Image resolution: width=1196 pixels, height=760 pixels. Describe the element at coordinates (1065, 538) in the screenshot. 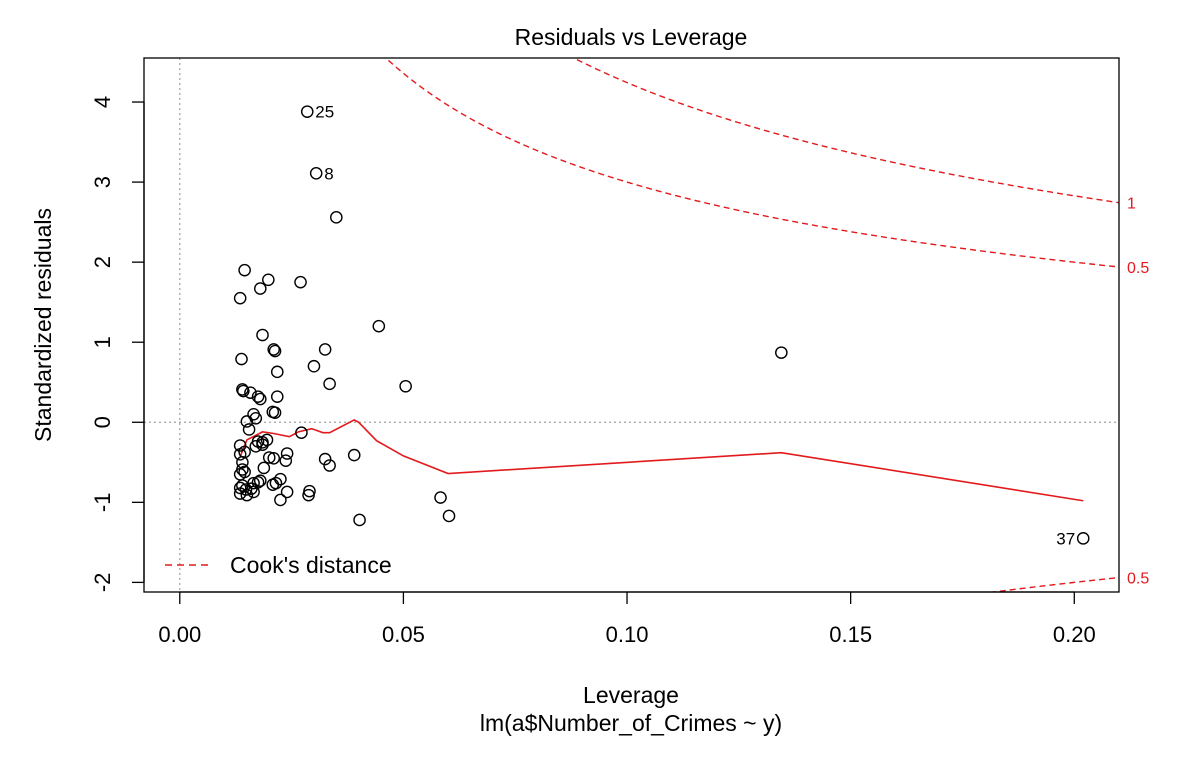

I see `point-label-37: 37` at that location.